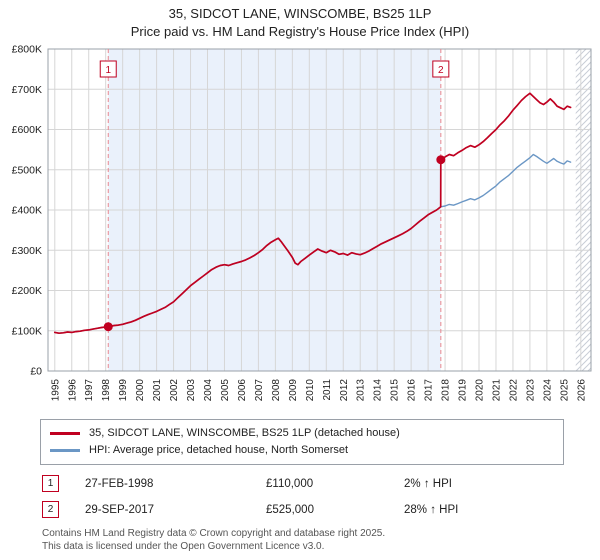 The height and width of the screenshot is (560, 600). Describe the element at coordinates (361, 390) in the screenshot. I see `x-tick-label: 2013` at that location.